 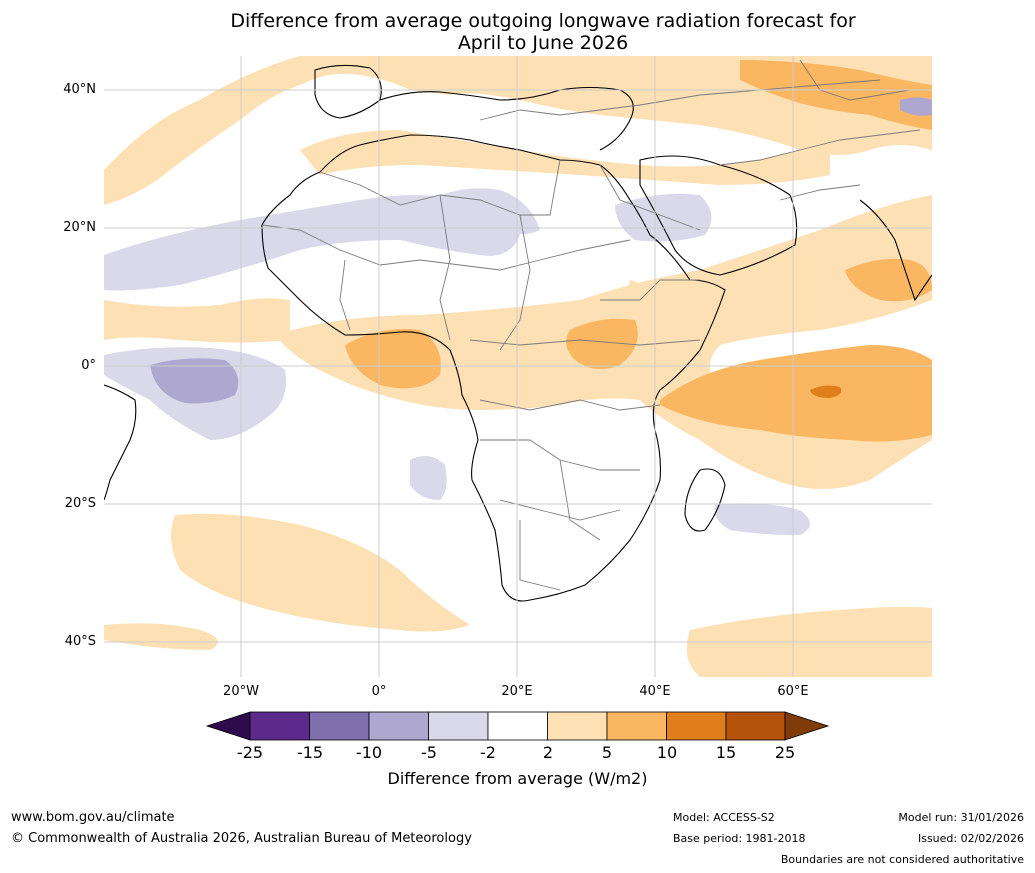 What do you see at coordinates (916, 106) in the screenshot?
I see `caspian-negative-patch` at bounding box center [916, 106].